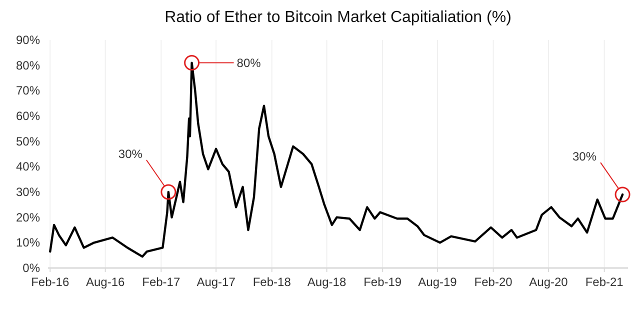 This screenshot has width=640, height=320. What do you see at coordinates (106, 282) in the screenshot?
I see `x-tick-label: Aug-16` at bounding box center [106, 282].